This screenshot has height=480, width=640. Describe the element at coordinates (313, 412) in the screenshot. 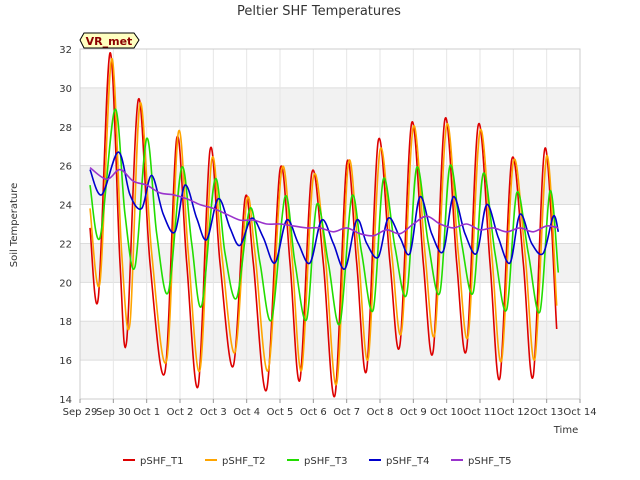

I see `x-tick-label: Oct 6` at that location.